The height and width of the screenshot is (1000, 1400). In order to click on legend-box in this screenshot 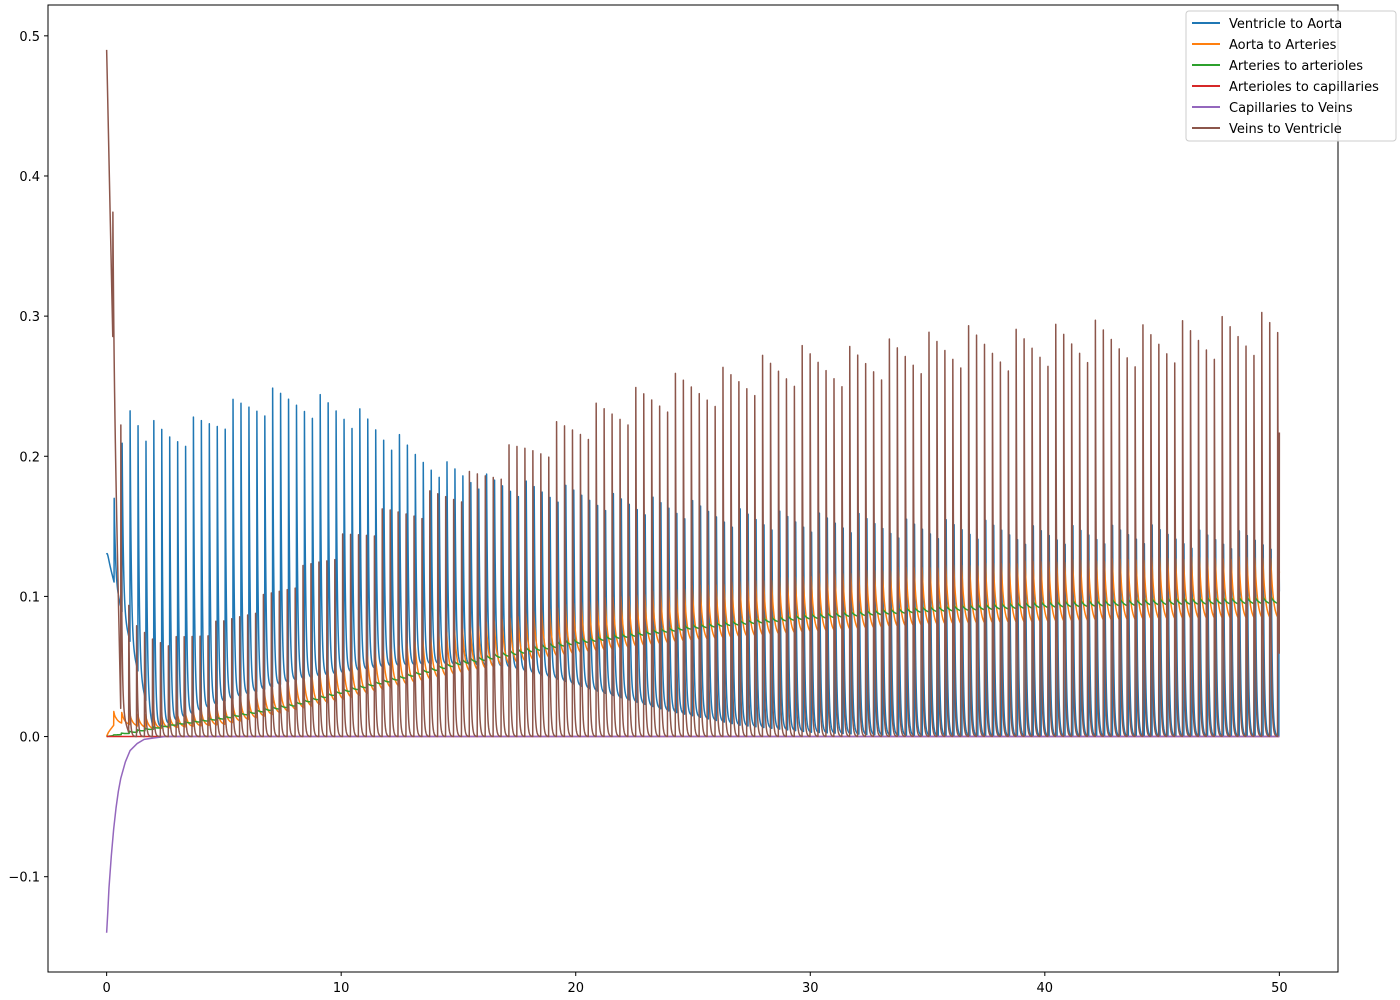, I will do `click(1291, 76)`.